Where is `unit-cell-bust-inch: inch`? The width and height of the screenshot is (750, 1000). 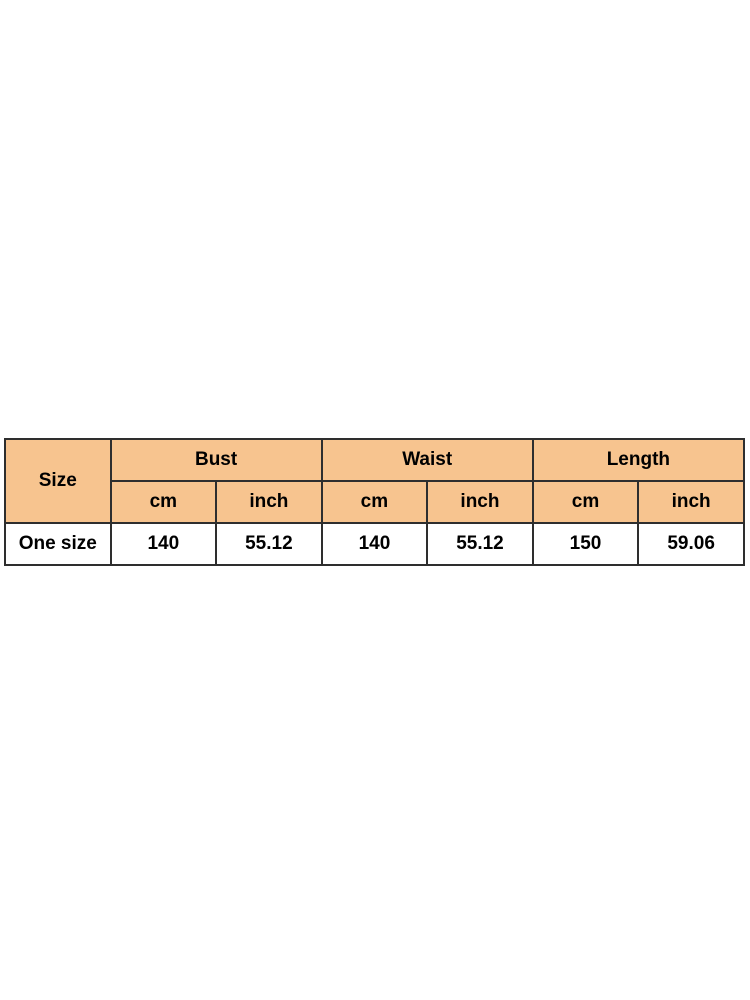
unit-cell-bust-inch: inch is located at coordinates (269, 502).